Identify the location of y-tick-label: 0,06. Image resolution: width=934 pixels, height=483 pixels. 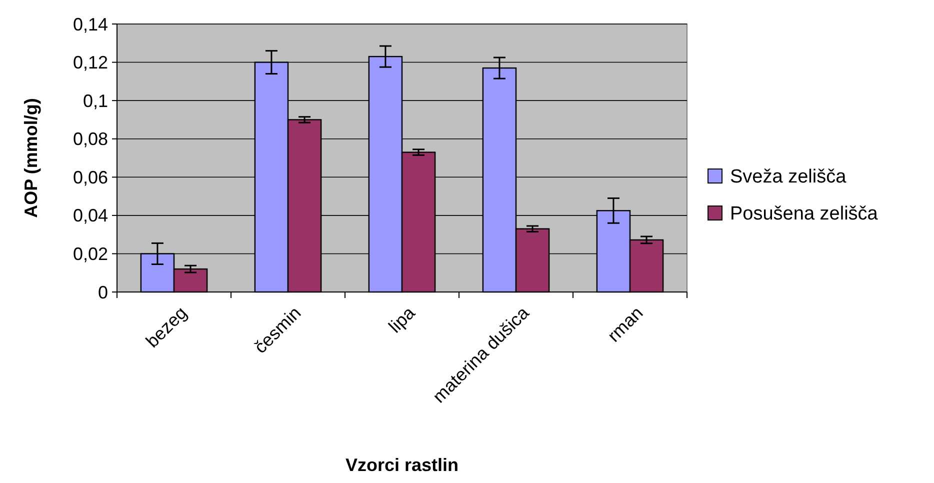
(90, 177).